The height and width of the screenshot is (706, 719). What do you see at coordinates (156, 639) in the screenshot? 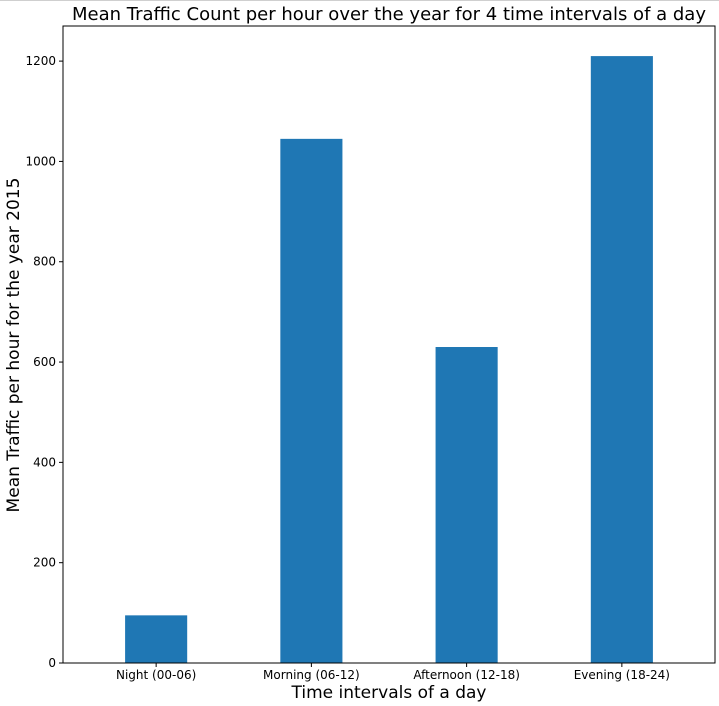
I see `bar-night` at bounding box center [156, 639].